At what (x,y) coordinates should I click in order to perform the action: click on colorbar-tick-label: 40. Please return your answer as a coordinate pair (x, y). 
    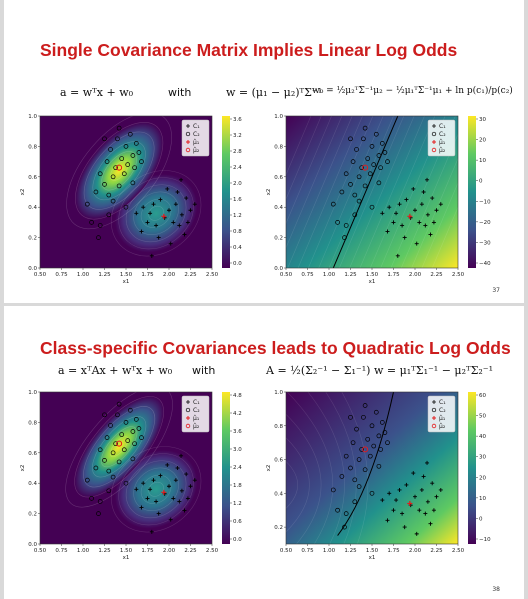
    Looking at the image, I should click on (482, 437).